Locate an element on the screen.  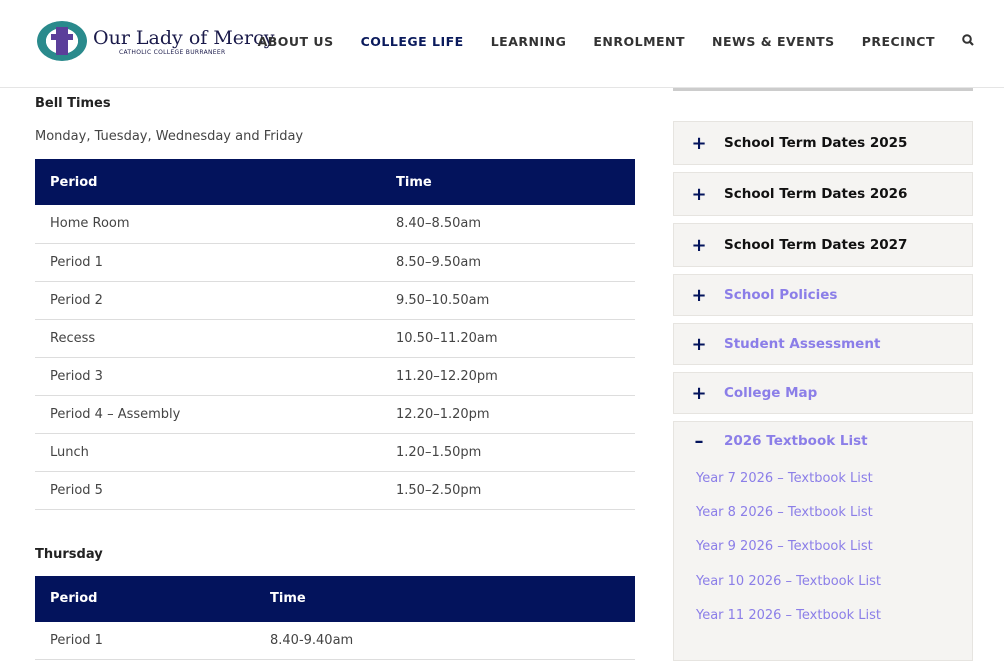
table-row: Home Room 8.40–8.50am is located at coordinates (335, 224).